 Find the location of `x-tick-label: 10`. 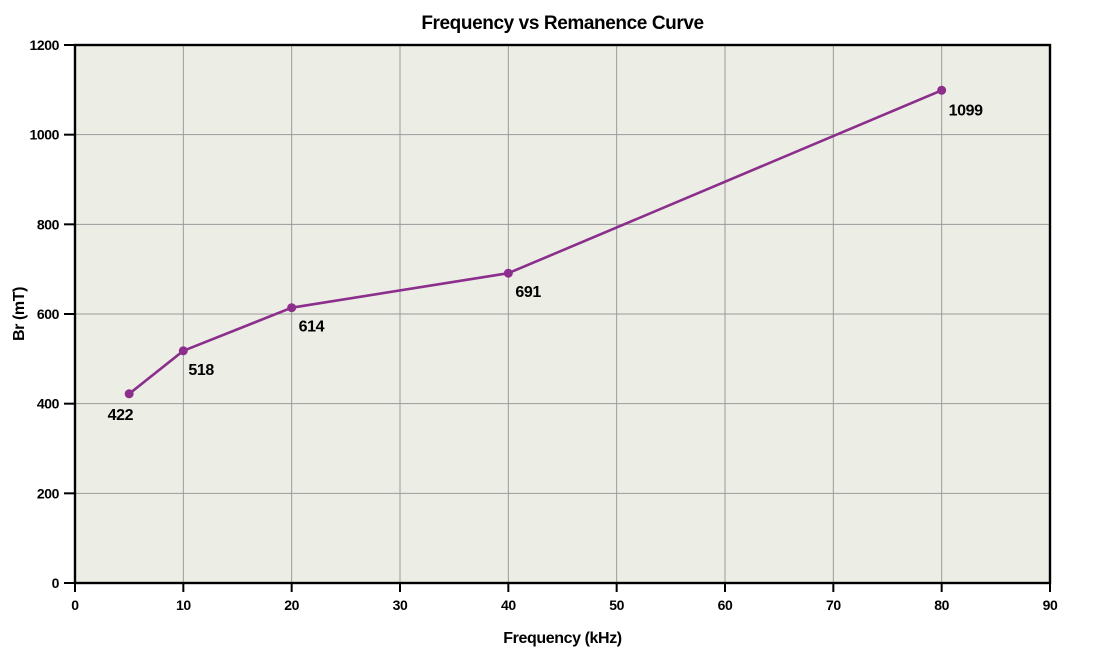

x-tick-label: 10 is located at coordinates (183, 605).